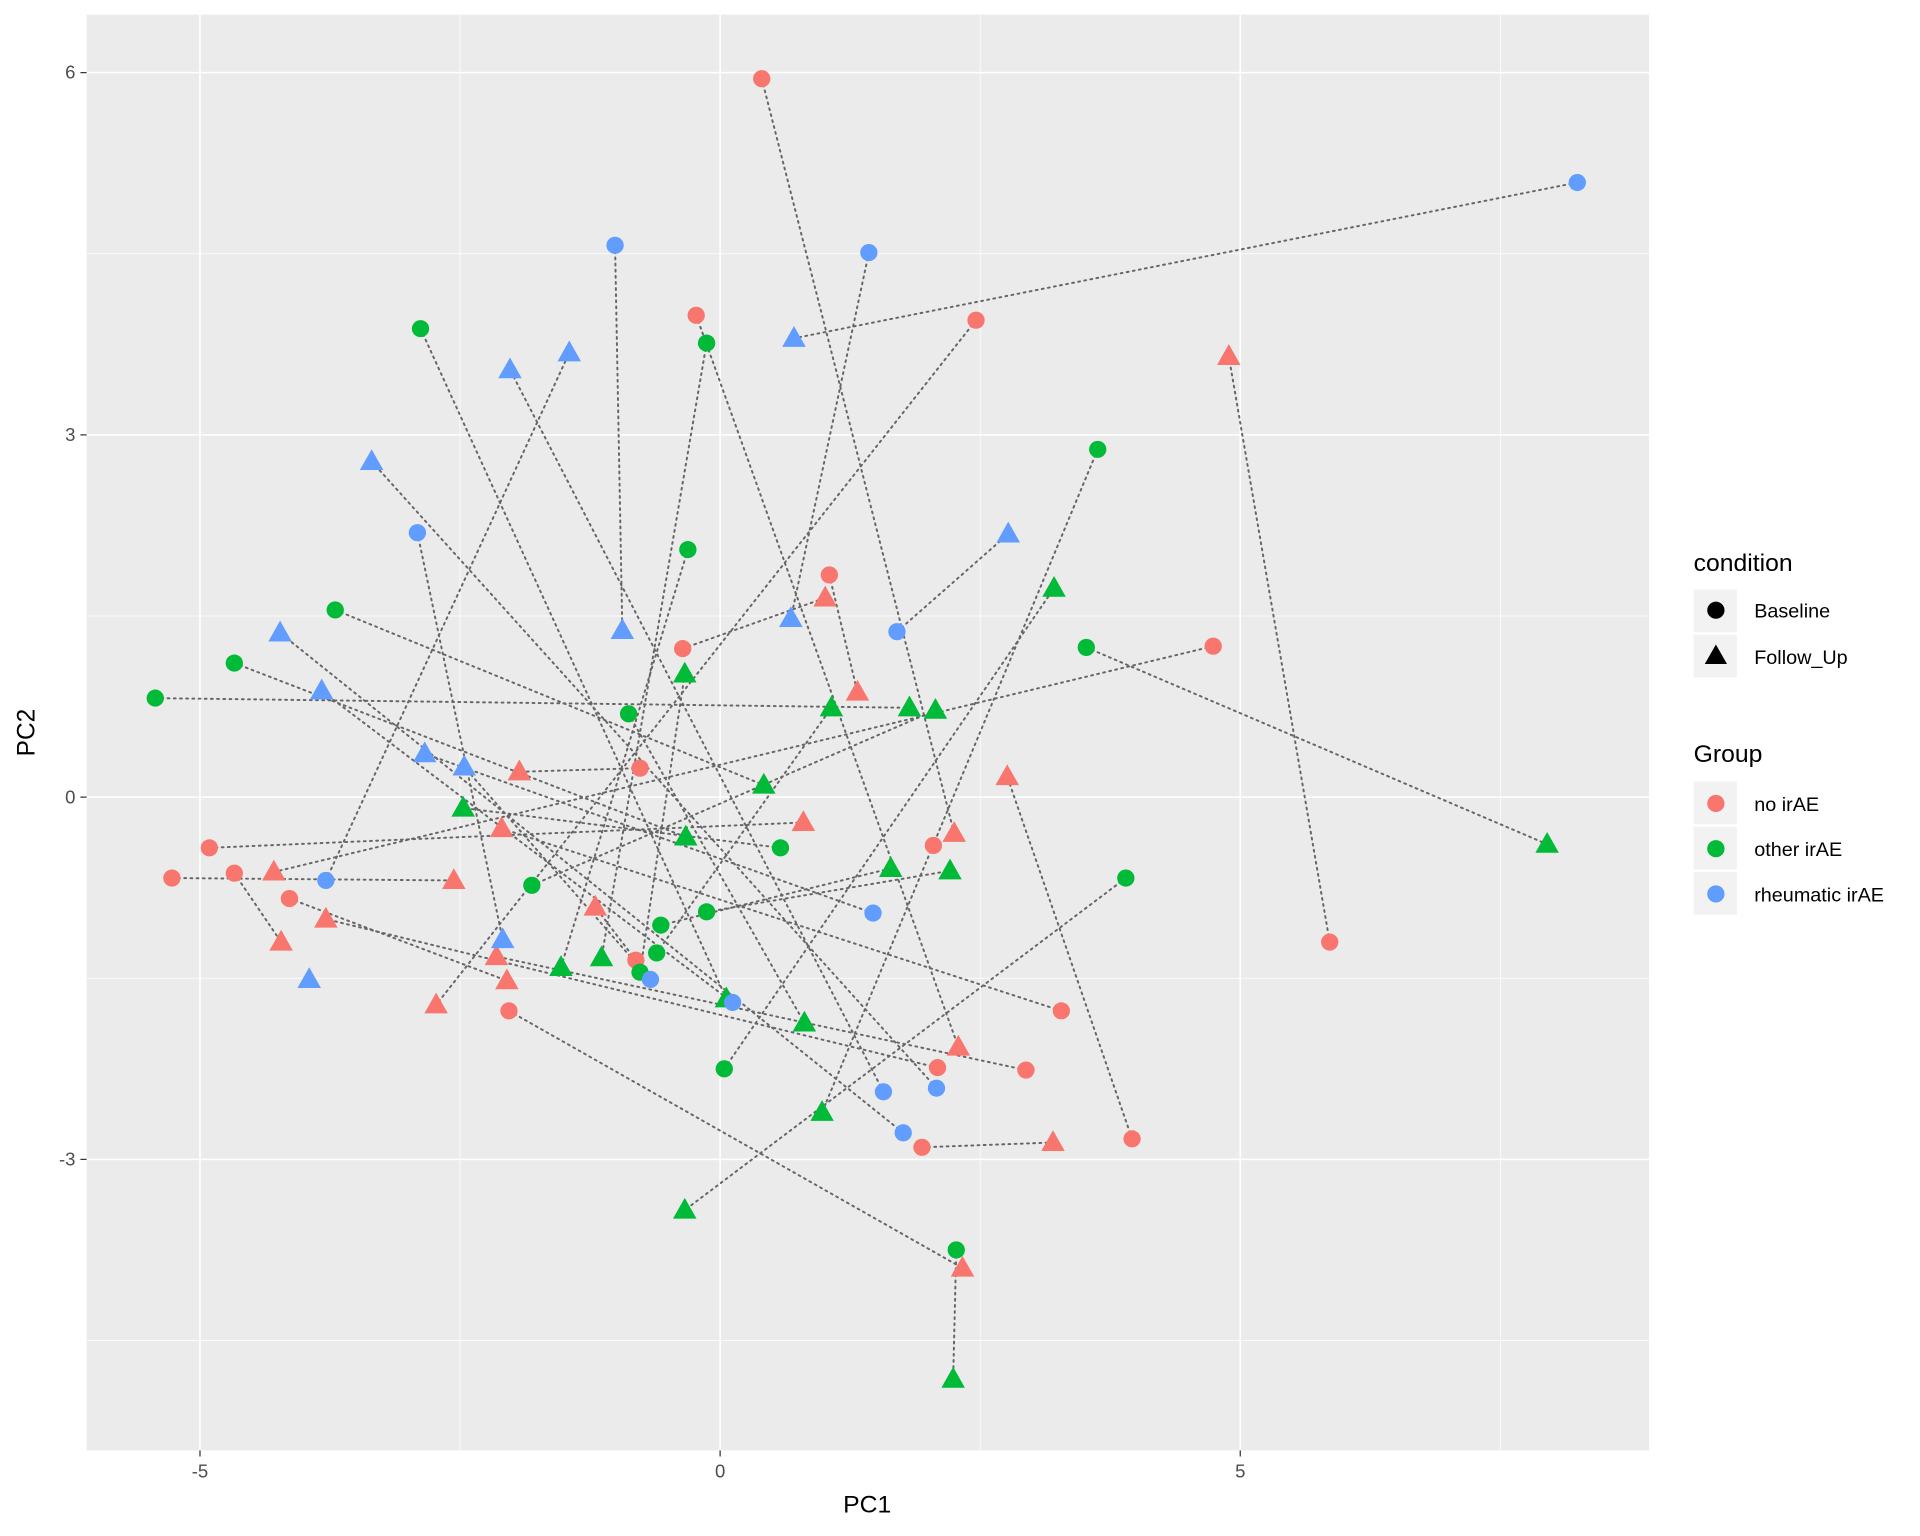 The image size is (1920, 1536). Describe the element at coordinates (867, 1505) in the screenshot. I see `x-axis-title: PC1` at that location.